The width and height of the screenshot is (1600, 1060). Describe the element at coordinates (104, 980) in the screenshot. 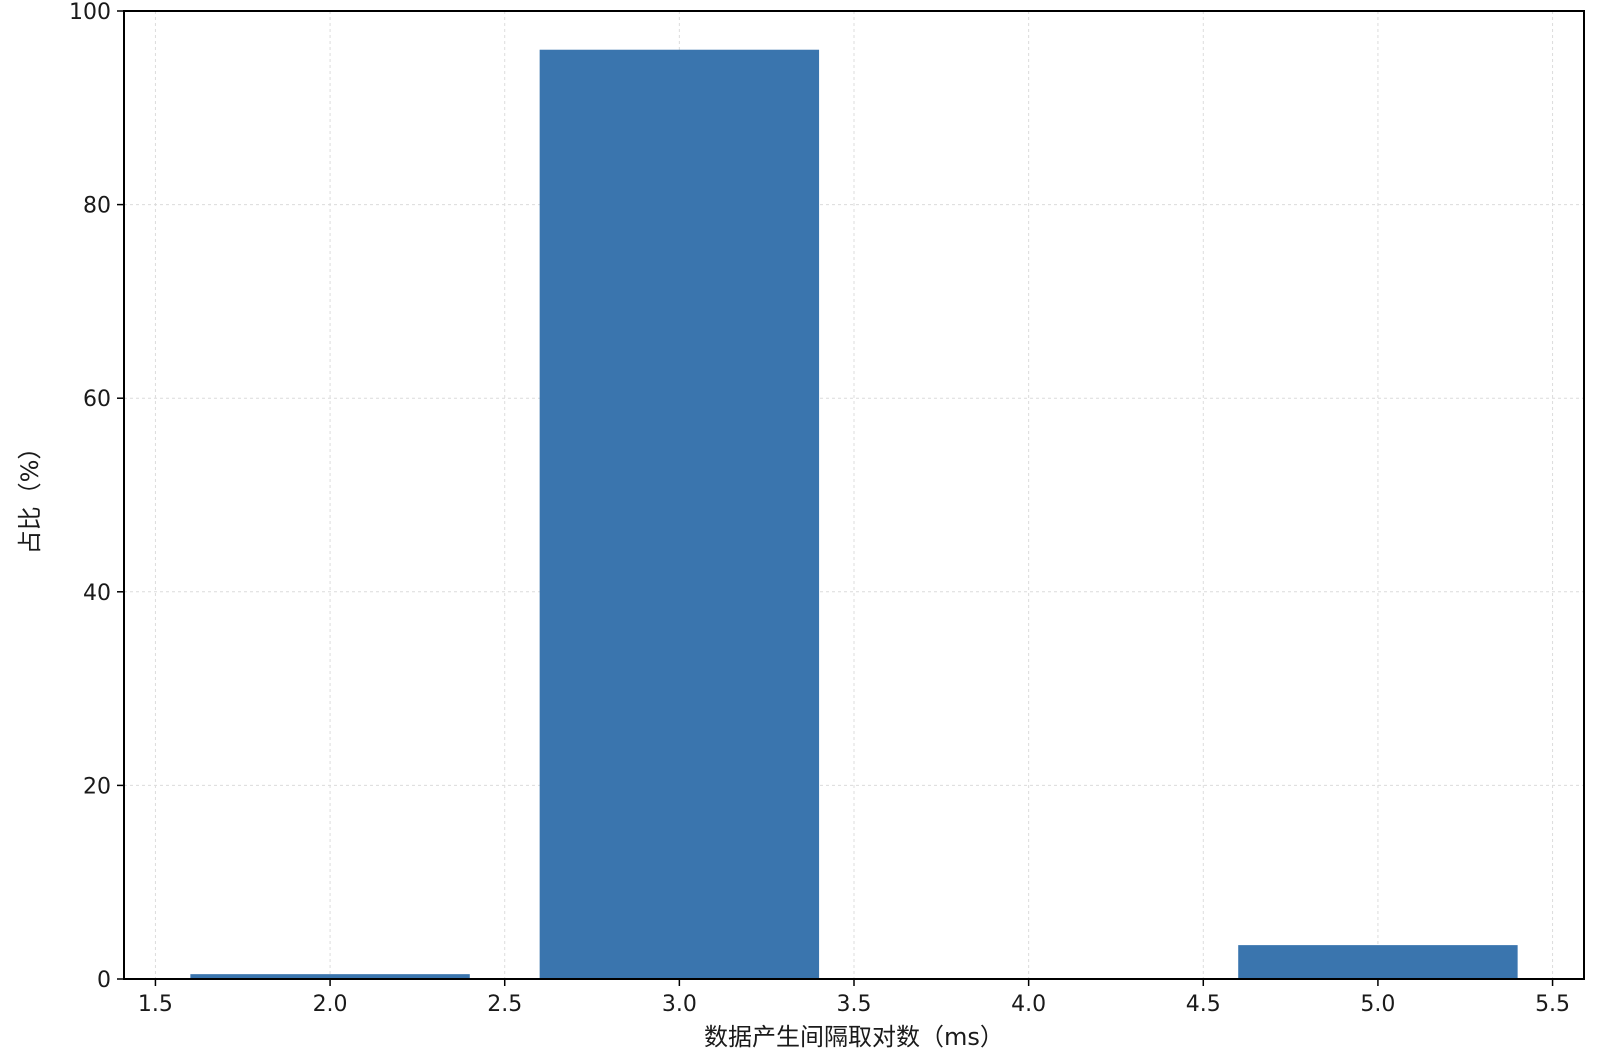

I see `y-tick-label: 0` at that location.